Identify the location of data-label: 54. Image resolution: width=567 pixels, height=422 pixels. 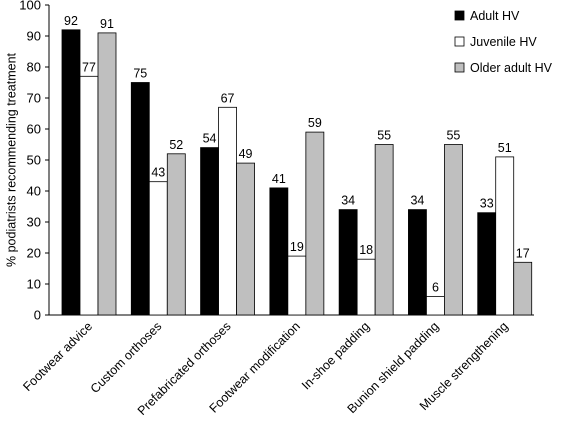
(210, 139).